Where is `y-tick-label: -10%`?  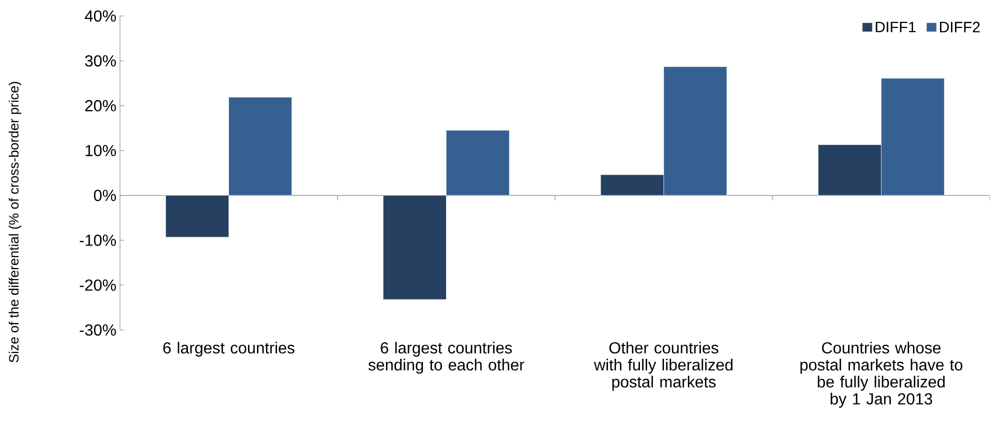 y-tick-label: -10% is located at coordinates (98, 240).